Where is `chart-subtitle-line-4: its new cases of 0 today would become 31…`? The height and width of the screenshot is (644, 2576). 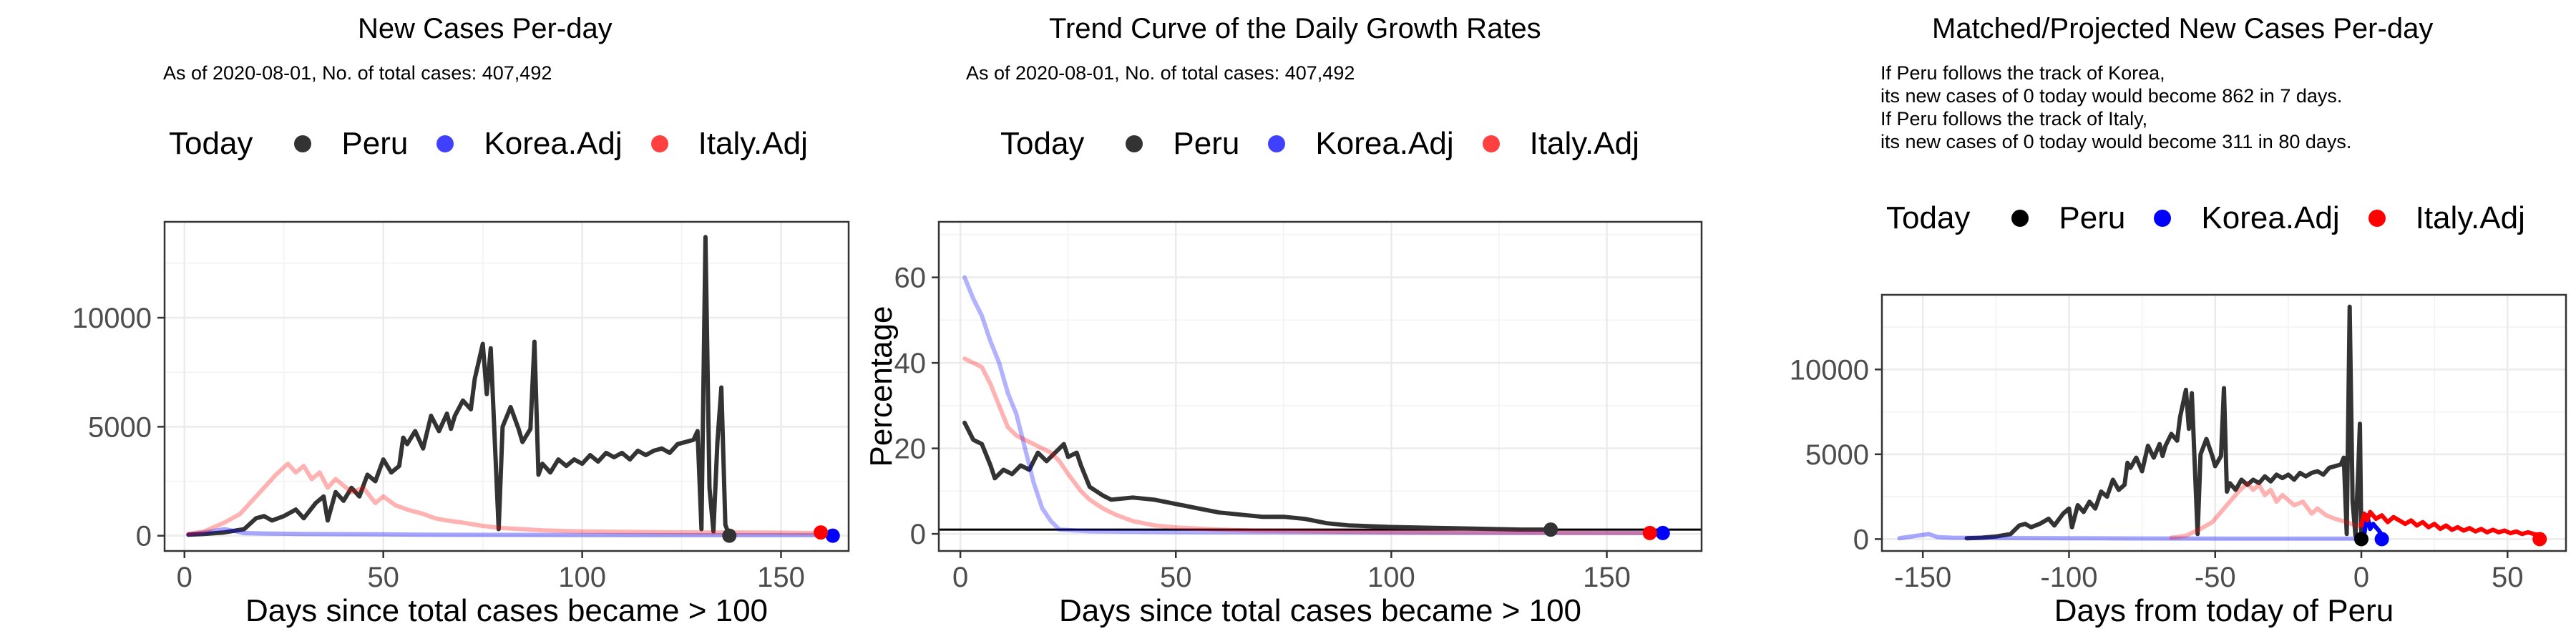
chart-subtitle-line-4: its new cases of 0 today would become 31… is located at coordinates (2116, 141).